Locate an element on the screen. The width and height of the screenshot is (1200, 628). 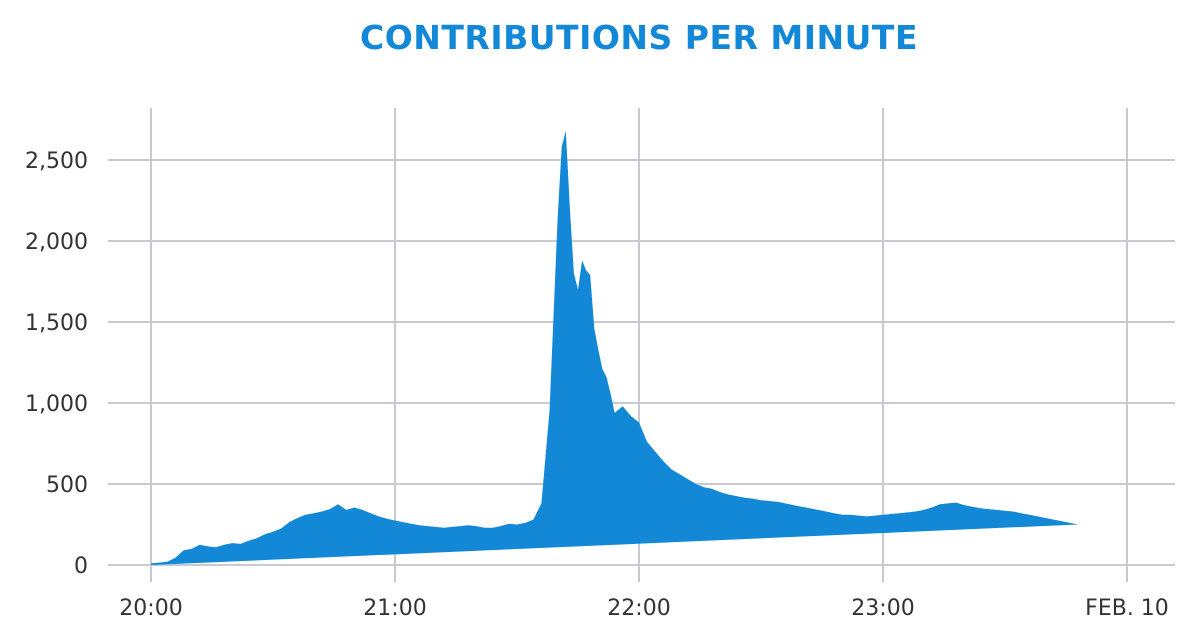
x-tick-label: 23:00 is located at coordinates (882, 608).